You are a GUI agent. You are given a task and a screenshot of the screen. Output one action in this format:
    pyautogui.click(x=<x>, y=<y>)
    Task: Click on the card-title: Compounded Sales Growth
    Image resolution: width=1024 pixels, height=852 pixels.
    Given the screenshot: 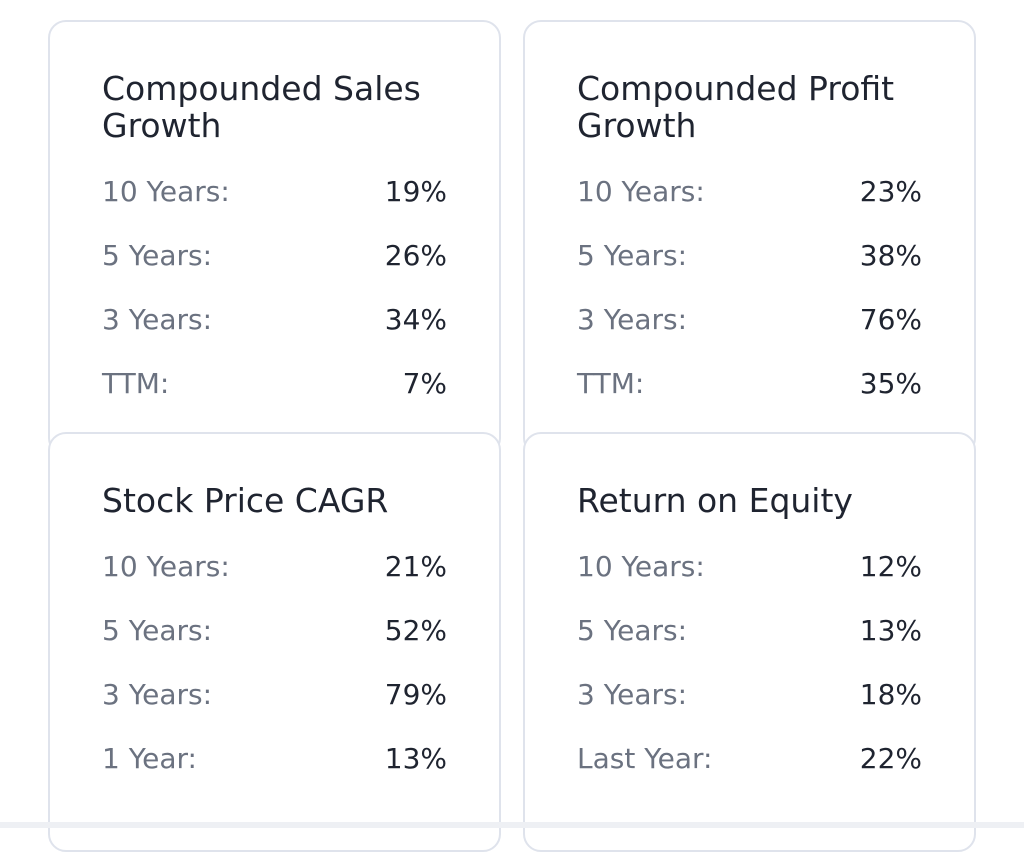 What is the action you would take?
    pyautogui.click(x=261, y=107)
    